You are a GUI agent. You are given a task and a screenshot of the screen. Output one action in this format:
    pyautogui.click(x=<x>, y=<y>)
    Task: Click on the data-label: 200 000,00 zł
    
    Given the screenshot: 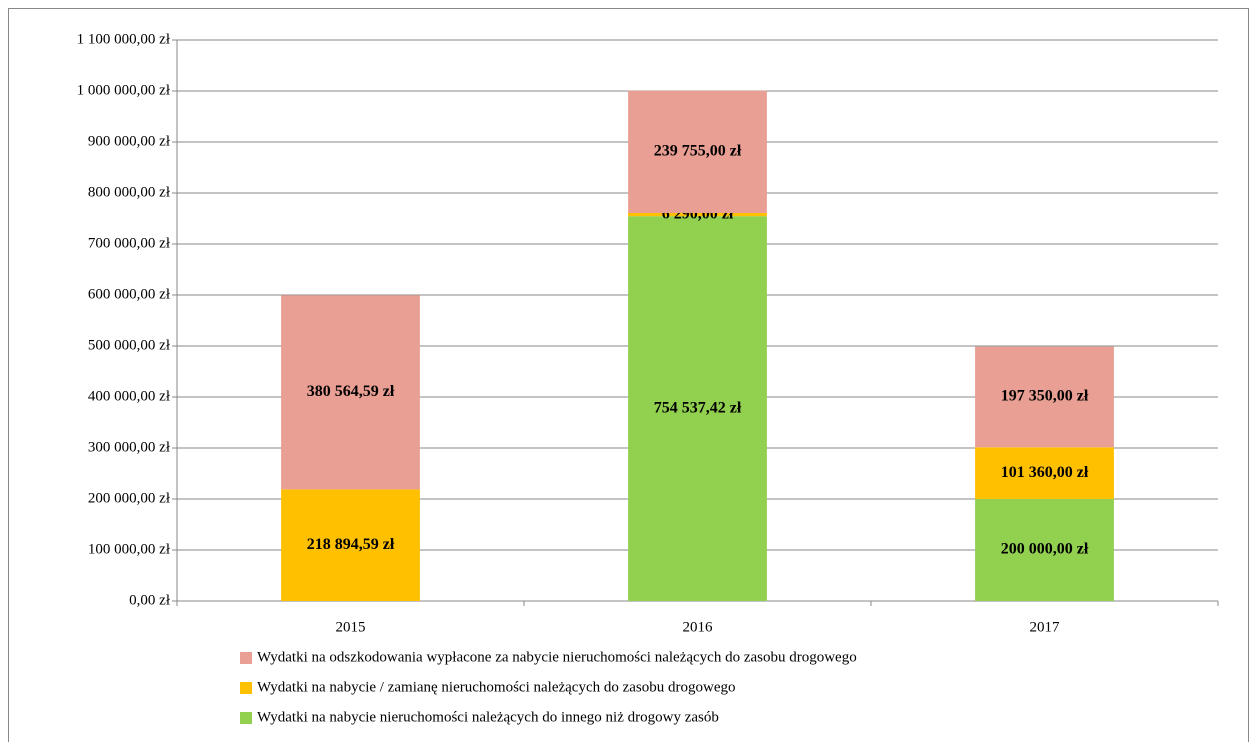 What is the action you would take?
    pyautogui.click(x=1045, y=549)
    